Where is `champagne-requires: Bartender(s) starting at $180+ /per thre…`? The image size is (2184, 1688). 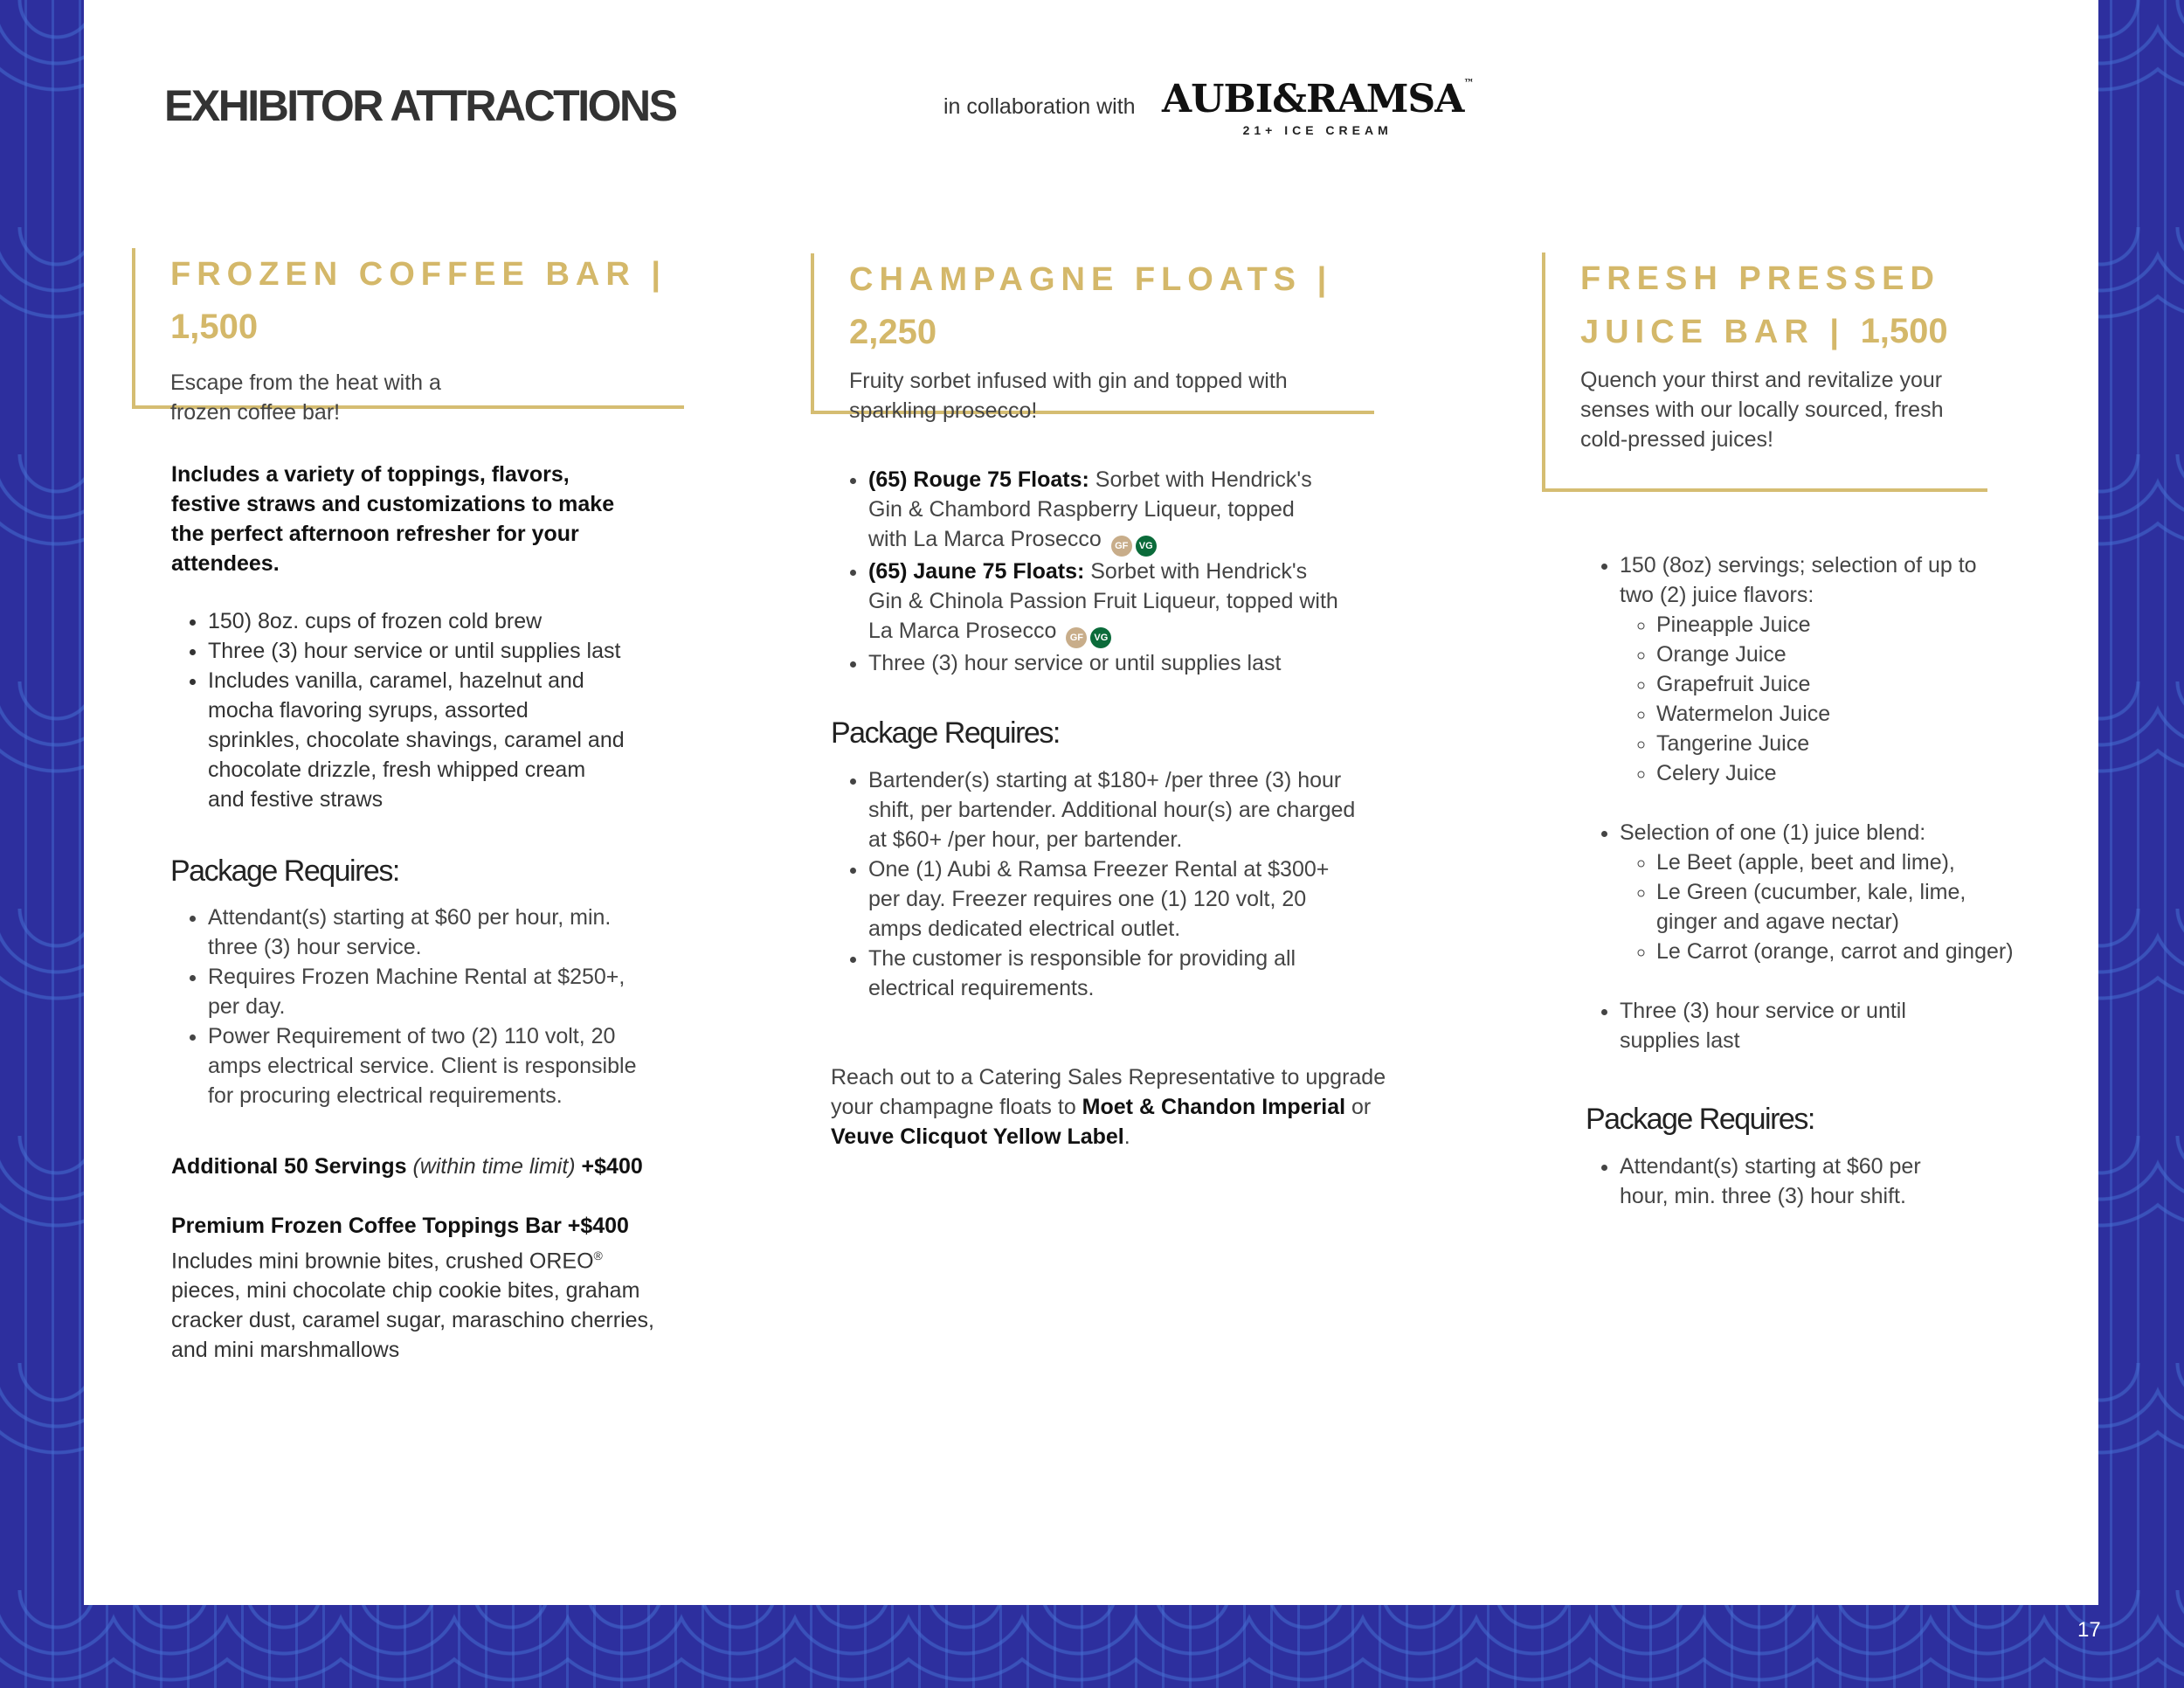 champagne-requires: Bartender(s) starting at $180+ /per thre… is located at coordinates (1094, 884).